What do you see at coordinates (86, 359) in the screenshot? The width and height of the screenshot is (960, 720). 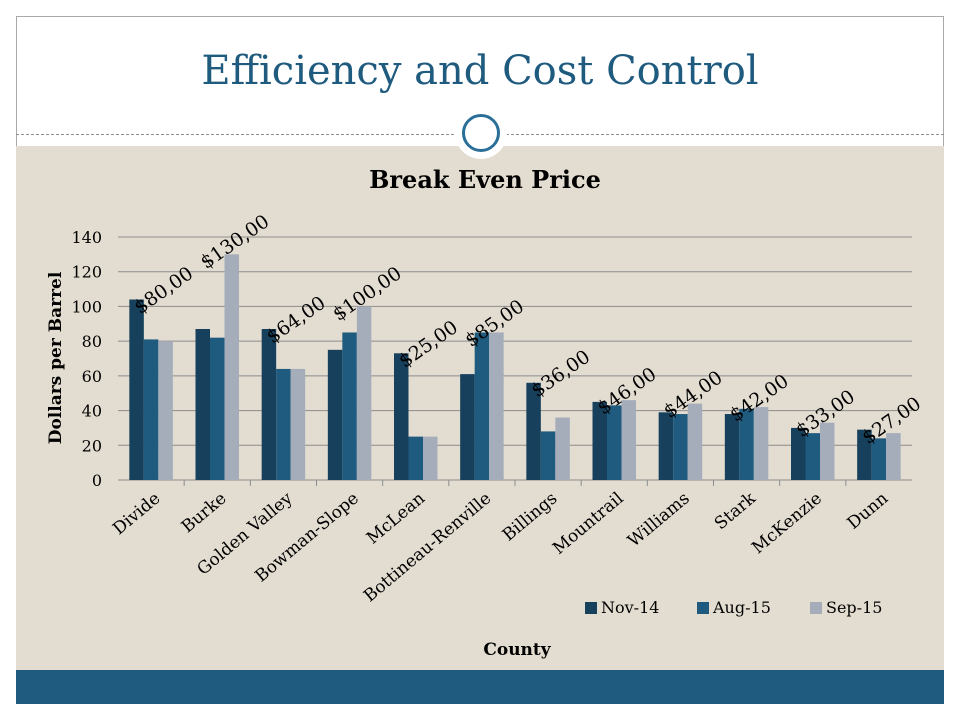 I see `y-axis-ticks: 0 20 40 60 80 100 120 140` at bounding box center [86, 359].